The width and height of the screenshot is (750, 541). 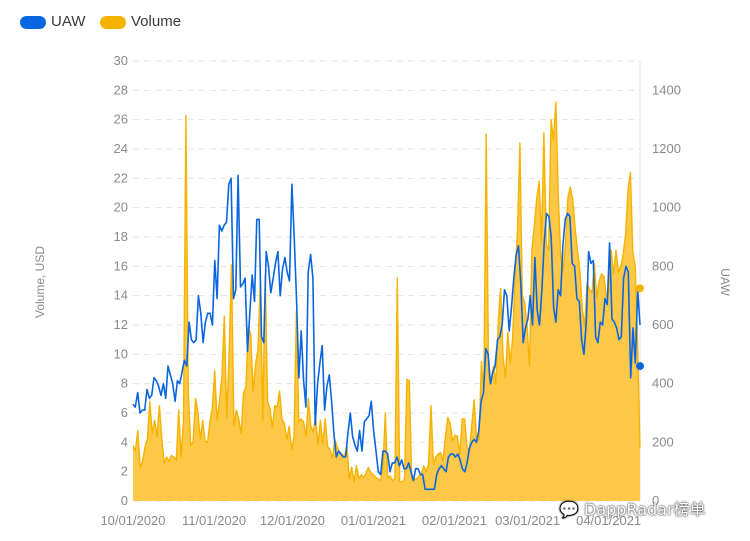 What do you see at coordinates (156, 21) in the screenshot?
I see `legend-label-volume: Volume` at bounding box center [156, 21].